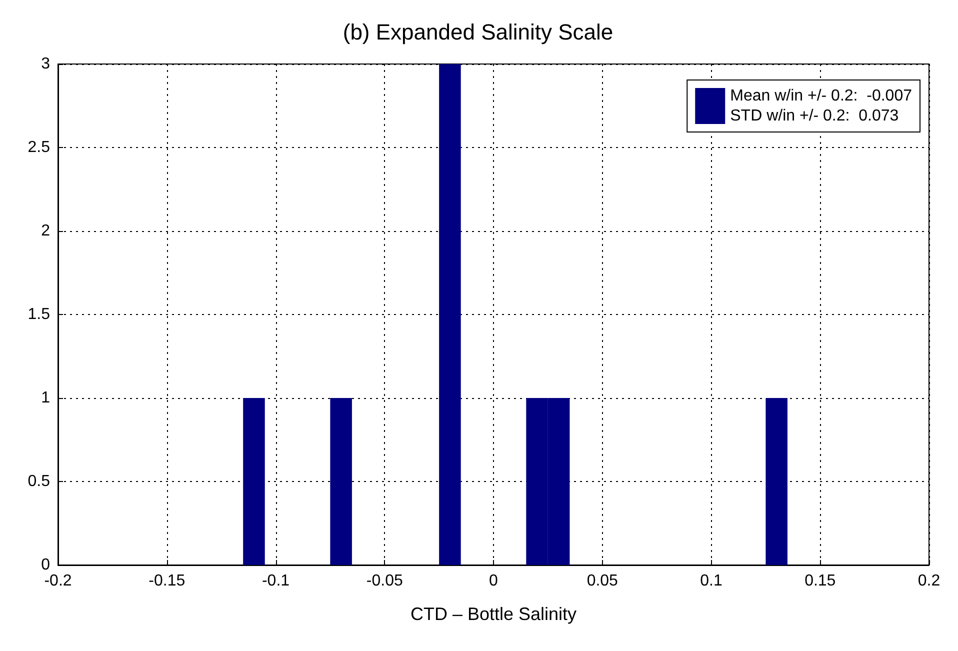 The image size is (958, 651). I want to click on x-axis-title: CTD – Bottle Salinity, so click(493, 614).